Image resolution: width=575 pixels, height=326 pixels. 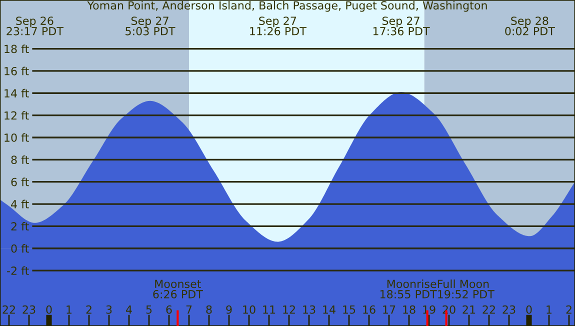 I want to click on x-tick-label: 4, so click(x=129, y=310).